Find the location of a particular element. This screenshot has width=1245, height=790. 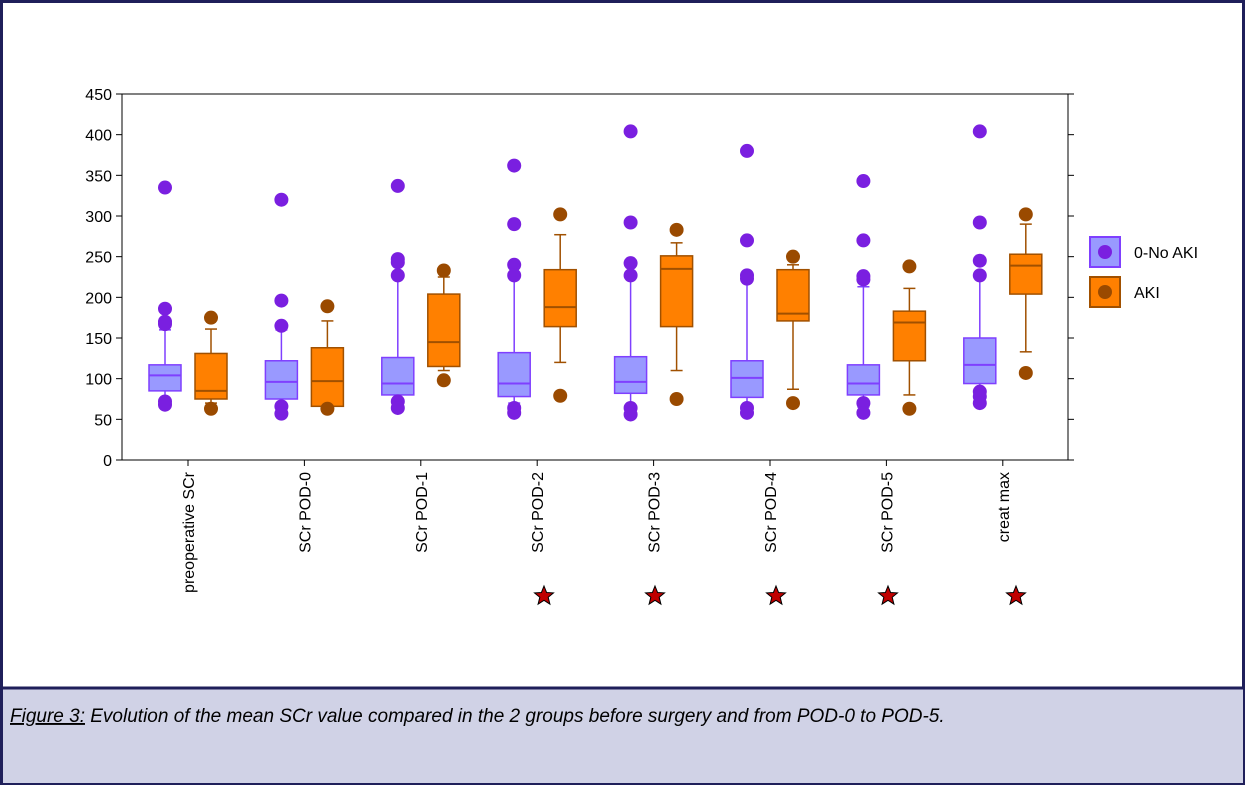

y-tick-label: 100 is located at coordinates (98, 380).